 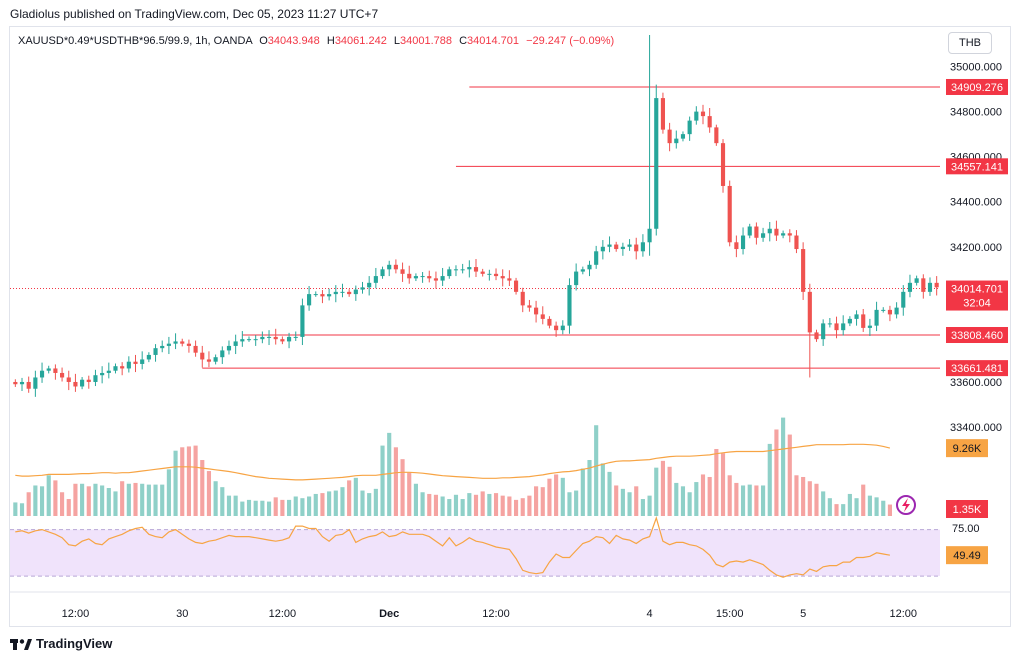 What do you see at coordinates (977, 295) in the screenshot?
I see `last-price-tag` at bounding box center [977, 295].